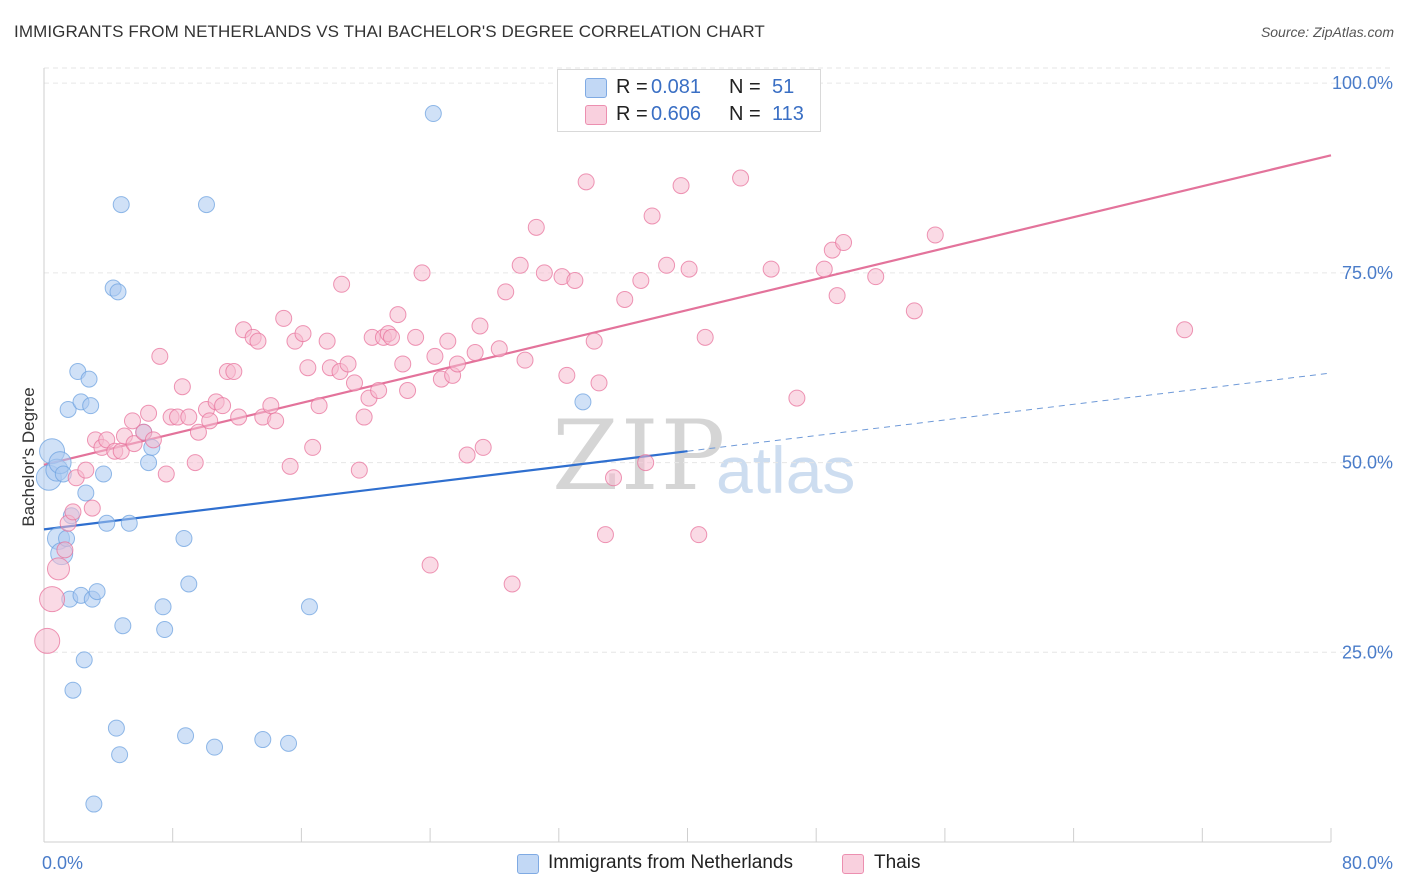 The image size is (1406, 892). I want to click on bottom-legend-label-netherlands: Immigrants from Netherlands, so click(670, 862).